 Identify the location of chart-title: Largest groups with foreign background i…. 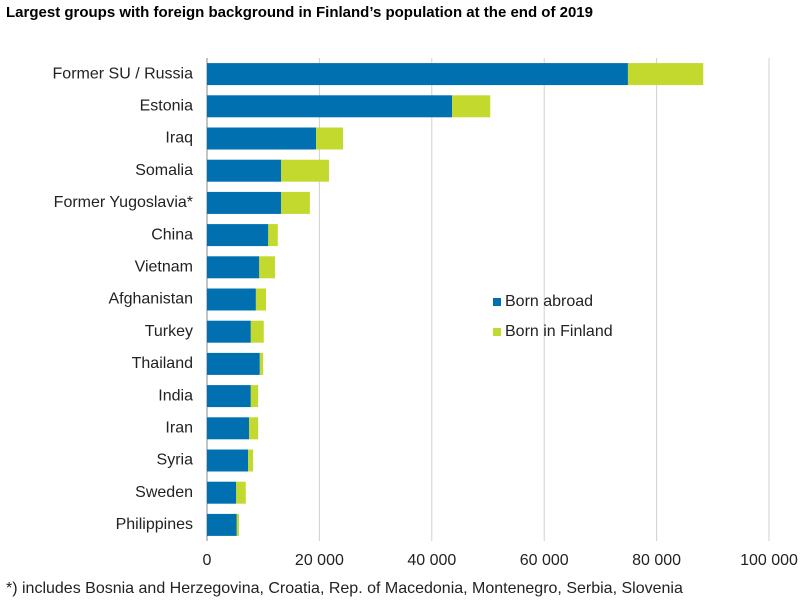
(299, 12).